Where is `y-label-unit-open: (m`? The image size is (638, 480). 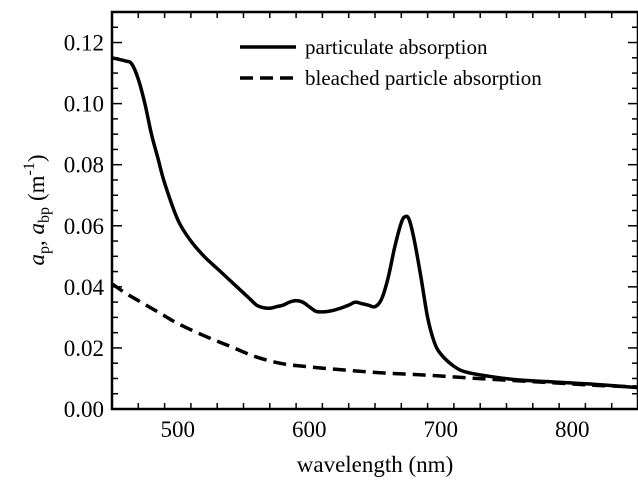
y-label-unit-open: (m is located at coordinates (36, 188).